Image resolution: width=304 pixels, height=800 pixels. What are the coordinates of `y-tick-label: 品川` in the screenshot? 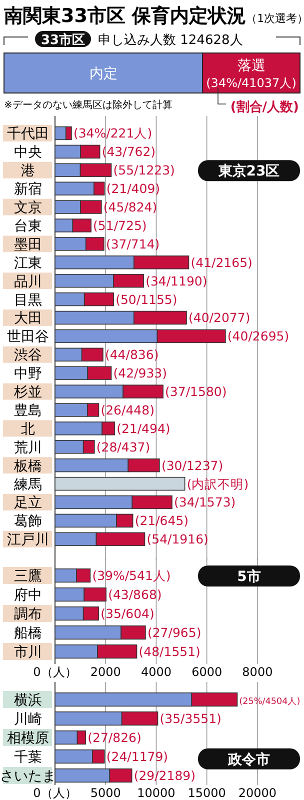 It's located at (28, 282).